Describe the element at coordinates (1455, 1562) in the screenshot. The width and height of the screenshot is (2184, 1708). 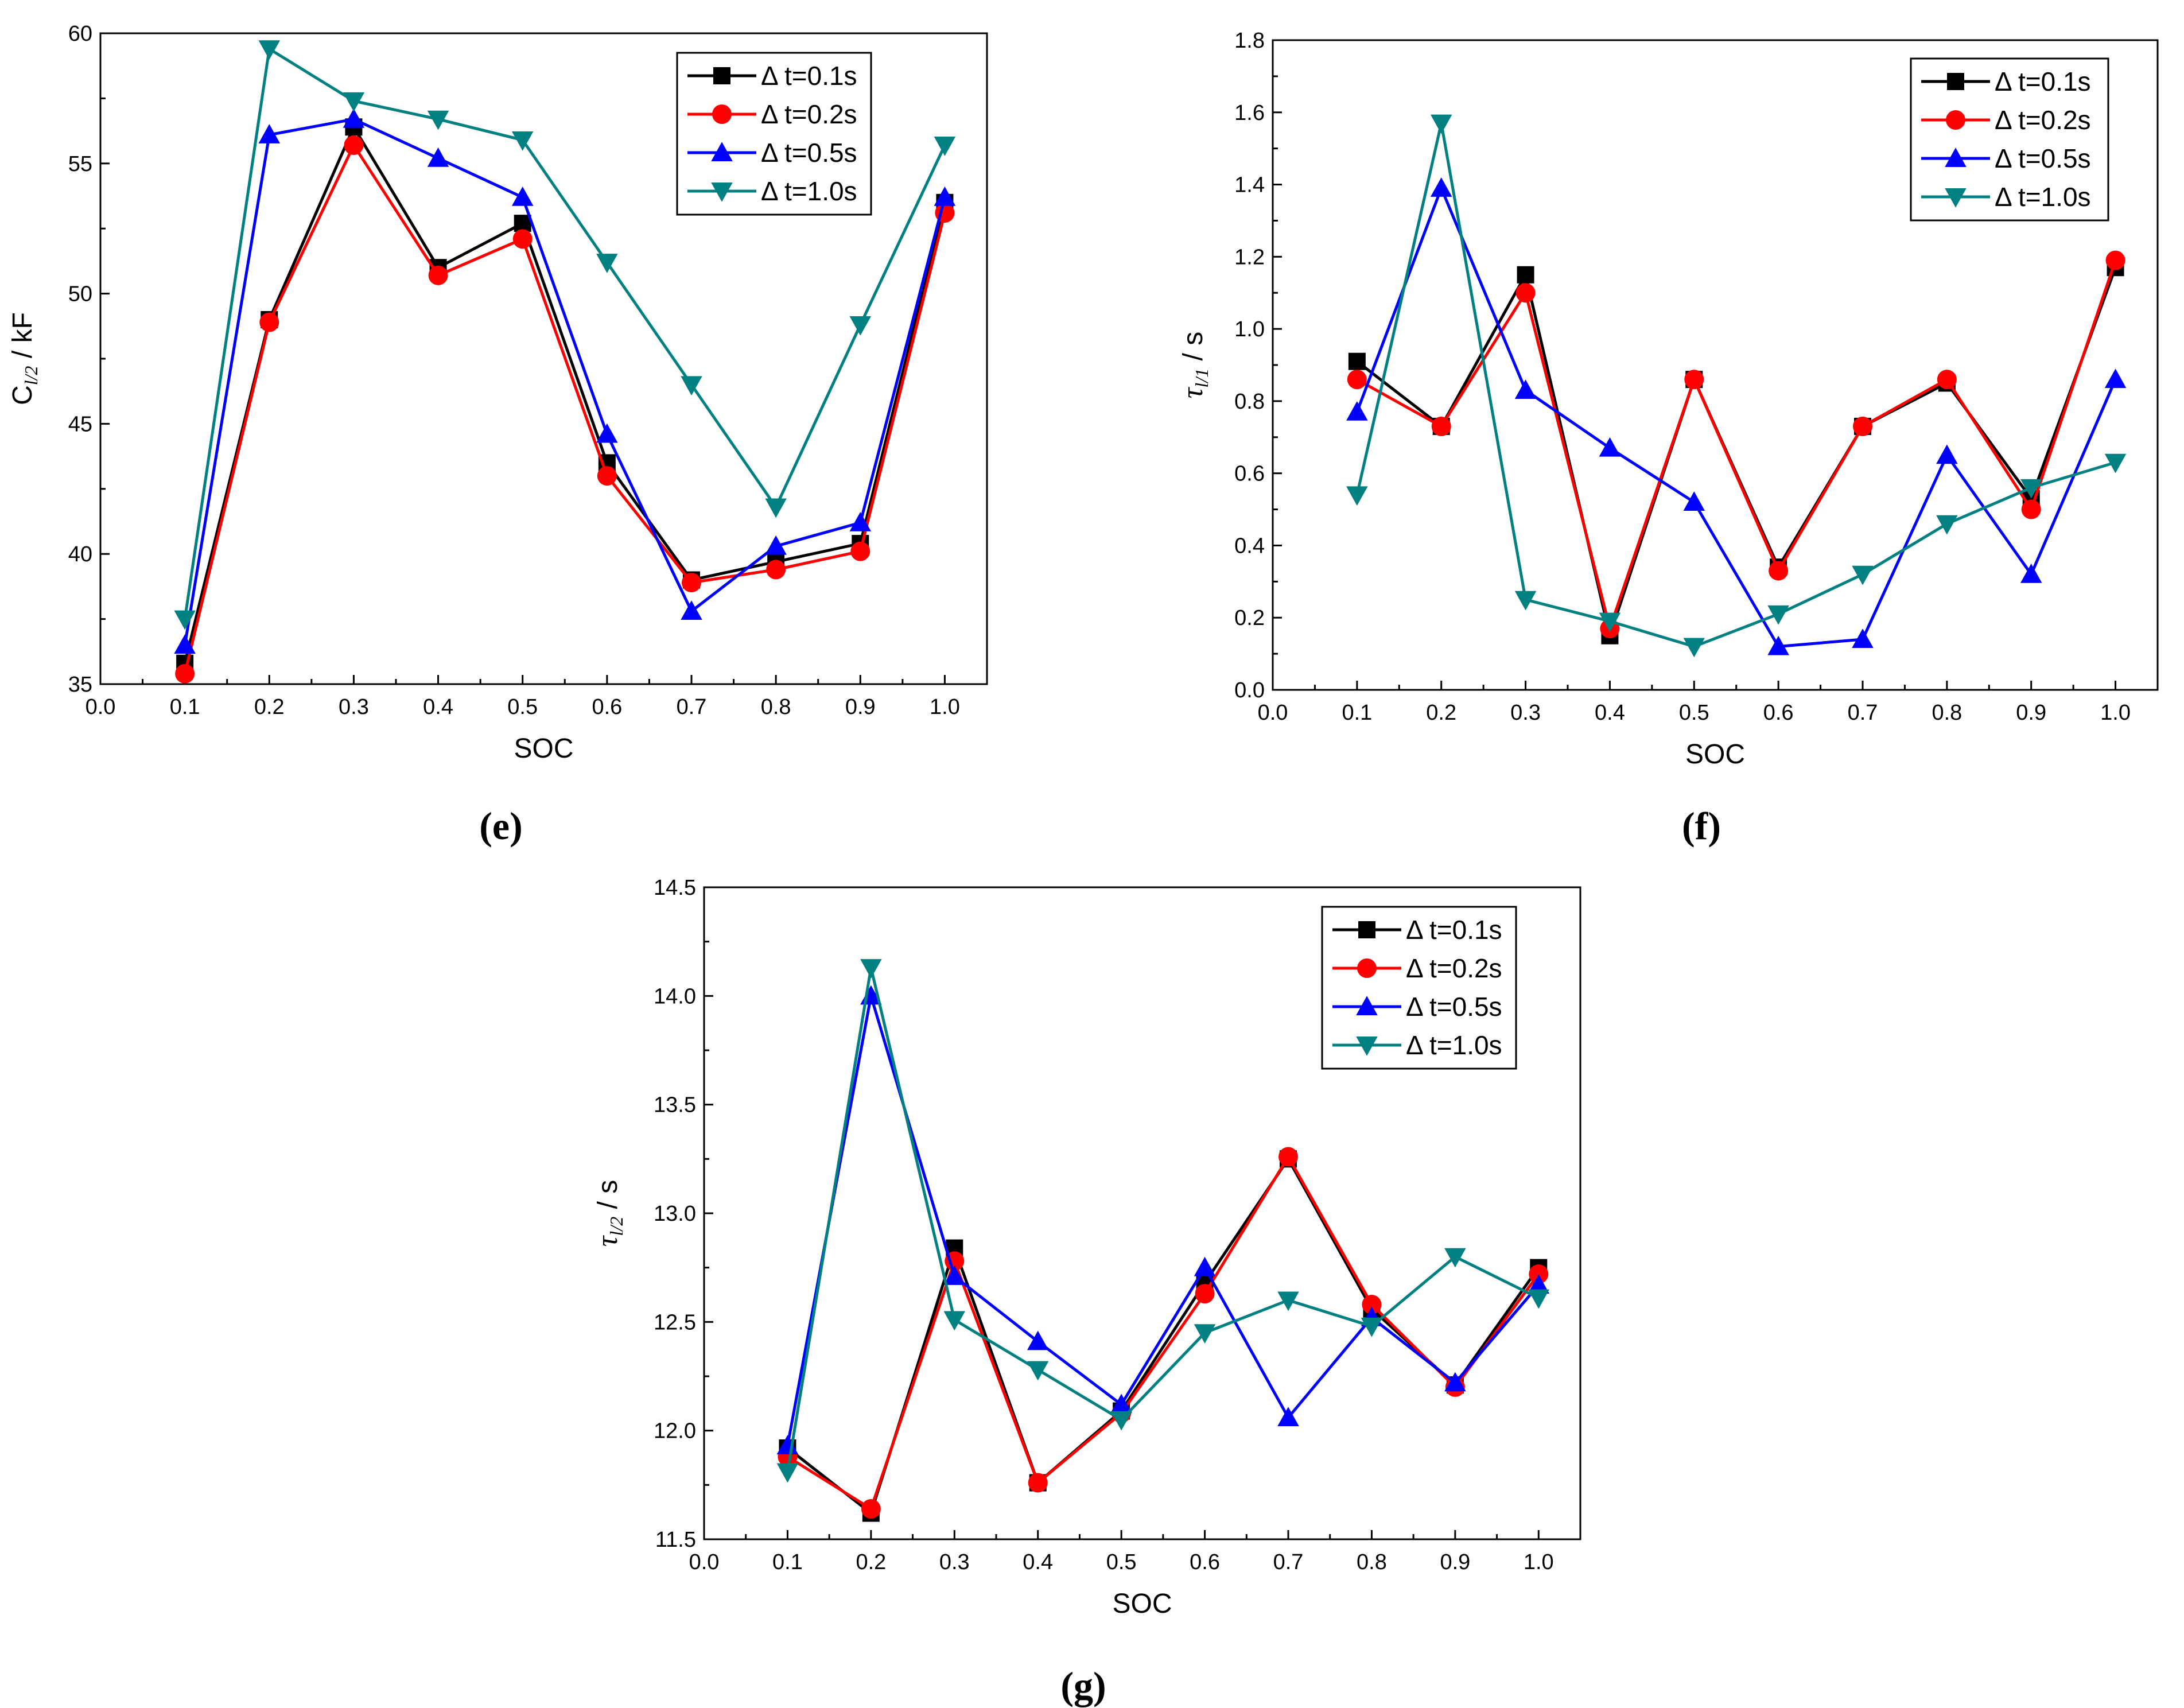
I see `x-tick-label: 0.9` at that location.